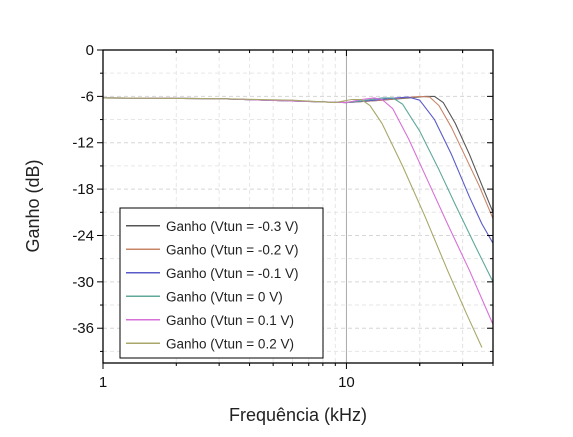  Describe the element at coordinates (83, 235) in the screenshot. I see `y-tick-label: -24` at that location.